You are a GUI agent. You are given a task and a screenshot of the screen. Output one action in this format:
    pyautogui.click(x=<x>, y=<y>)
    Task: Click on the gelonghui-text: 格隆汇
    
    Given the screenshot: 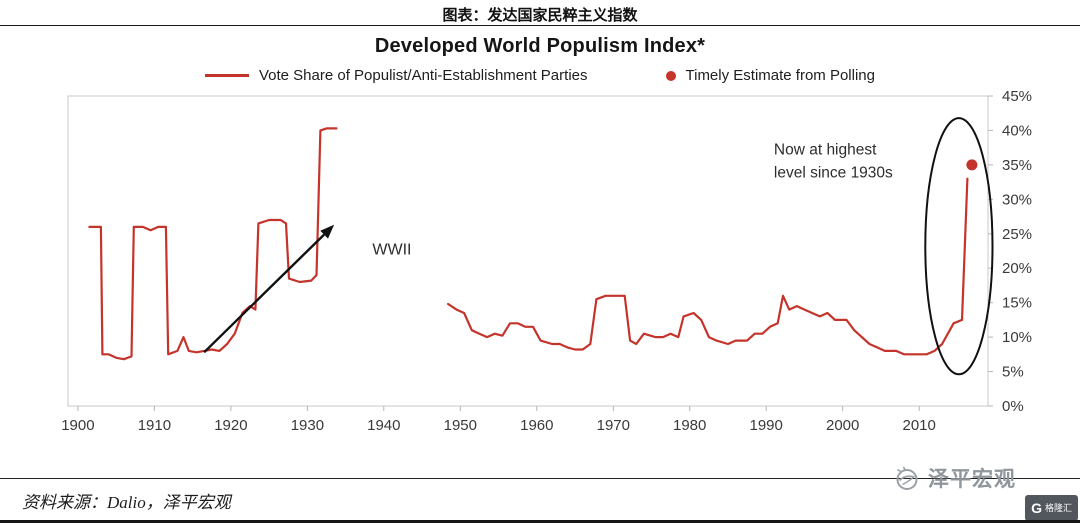 What is the action you would take?
    pyautogui.click(x=1058, y=507)
    